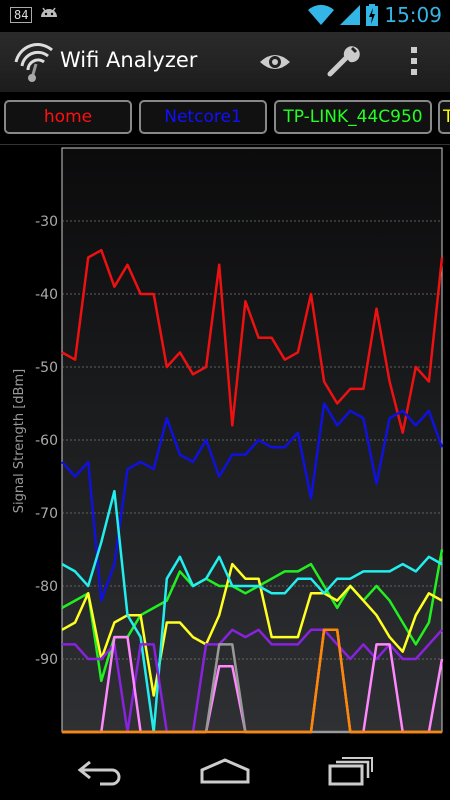 The image size is (450, 800). Describe the element at coordinates (46, 514) in the screenshot. I see `y-tick-label: -70` at that location.